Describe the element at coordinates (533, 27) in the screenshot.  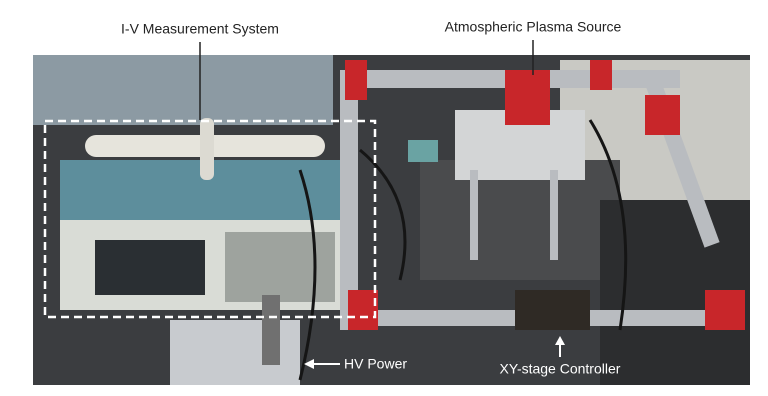
I see `label-plasma: Atmospheric Plasma Source` at that location.